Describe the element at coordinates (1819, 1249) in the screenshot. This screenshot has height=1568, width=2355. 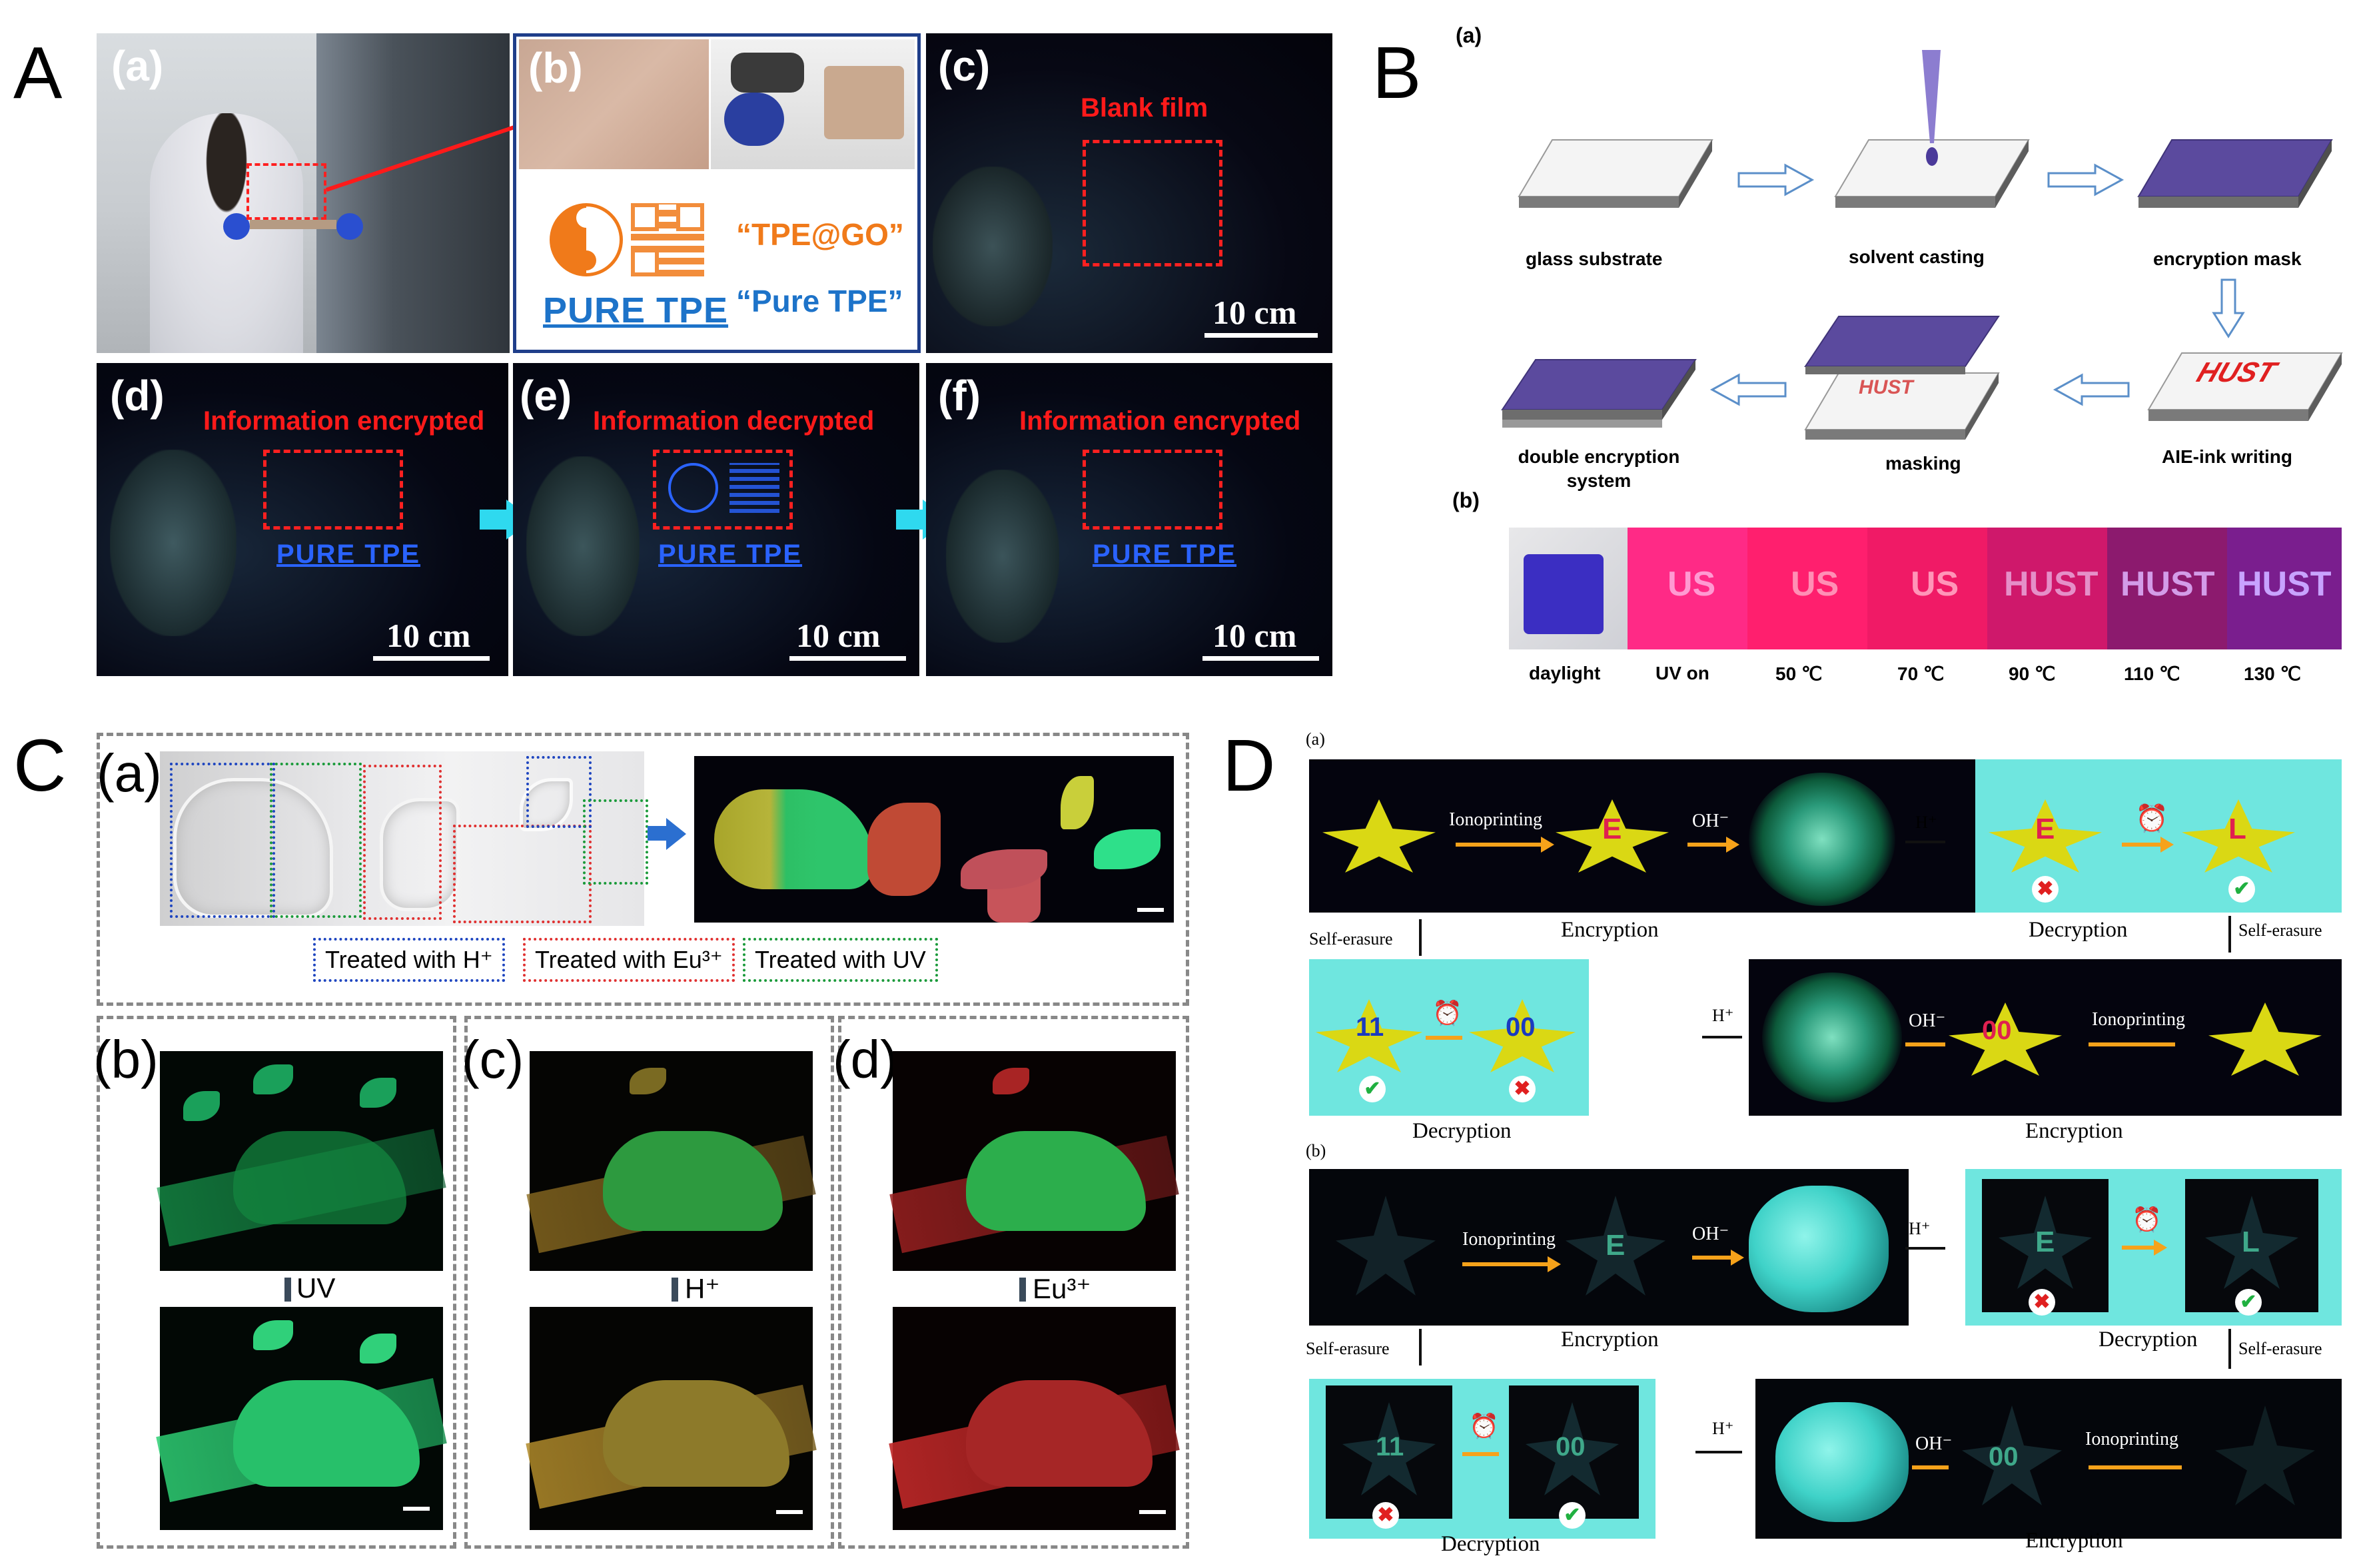
I see `teal-flower` at that location.